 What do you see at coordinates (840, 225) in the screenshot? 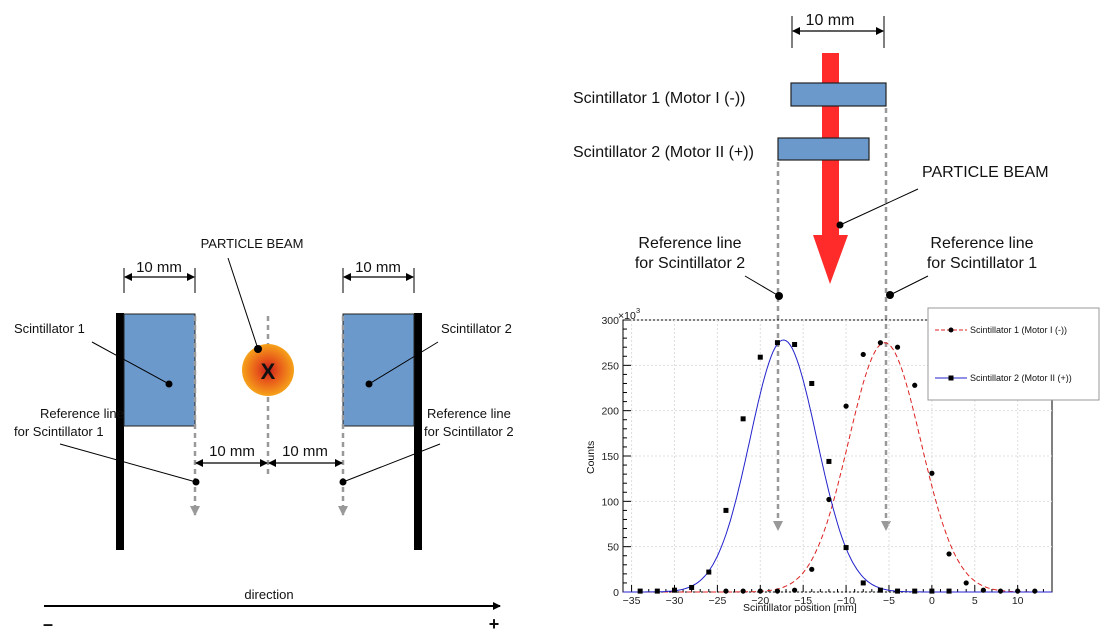
I see `right-beam-pointer-dot` at bounding box center [840, 225].